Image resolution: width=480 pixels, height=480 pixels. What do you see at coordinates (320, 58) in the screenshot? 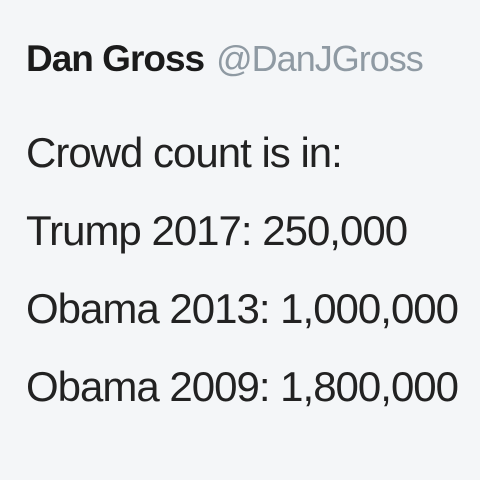
I see `author-handle: @DanJGross` at bounding box center [320, 58].